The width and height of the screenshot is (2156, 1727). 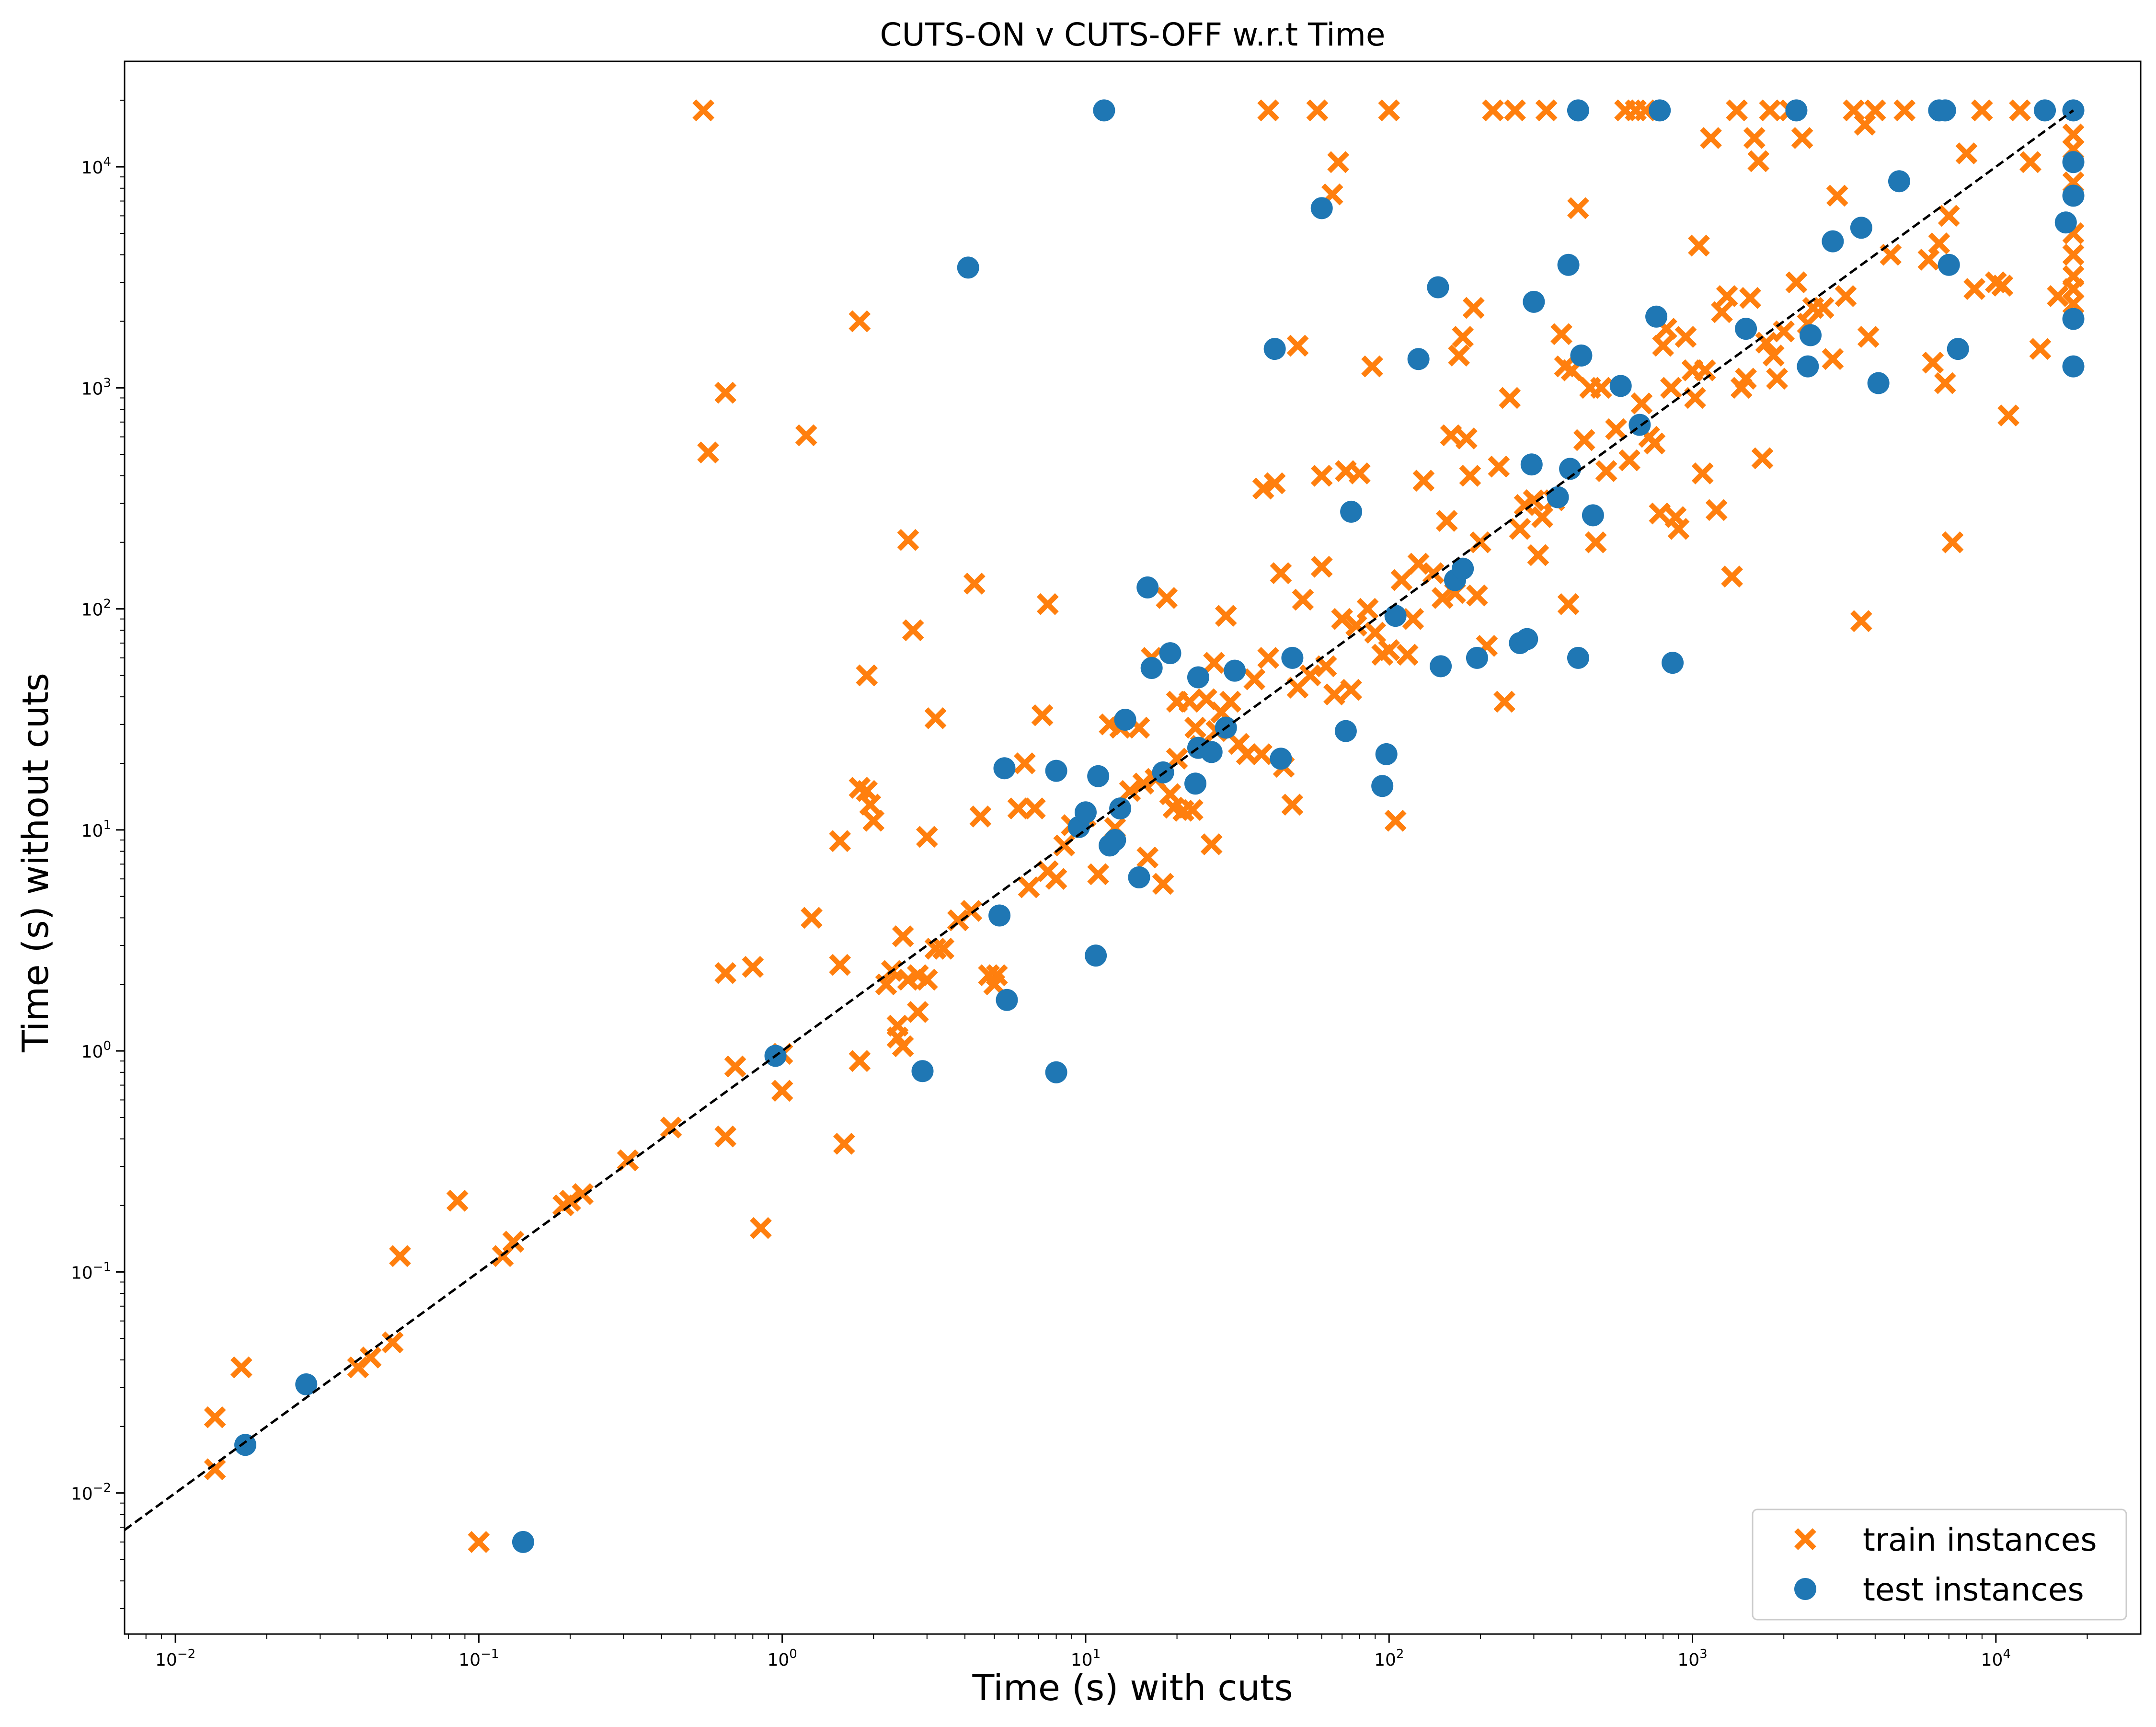 What do you see at coordinates (96, 387) in the screenshot?
I see `y-tick-label: 10³` at bounding box center [96, 387].